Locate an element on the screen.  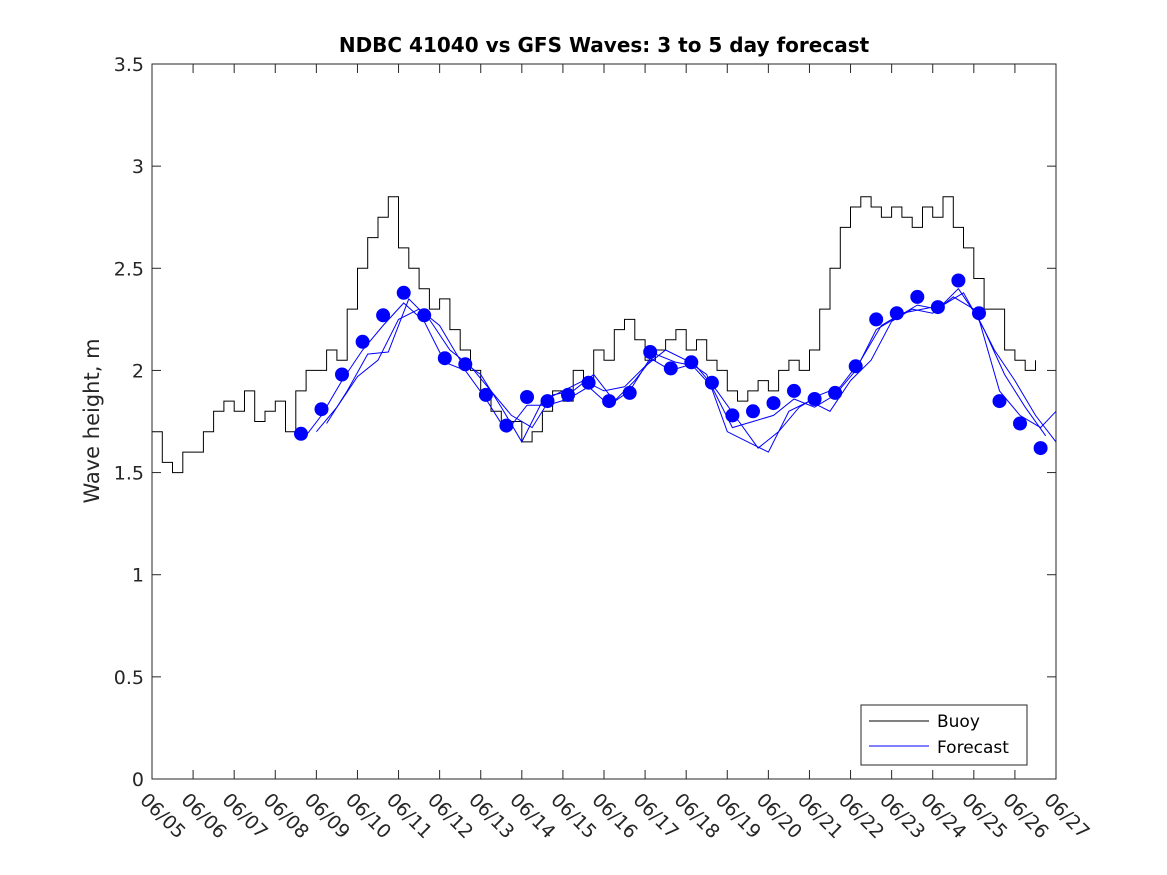
y-tick-label: 3 is located at coordinates (138, 167).